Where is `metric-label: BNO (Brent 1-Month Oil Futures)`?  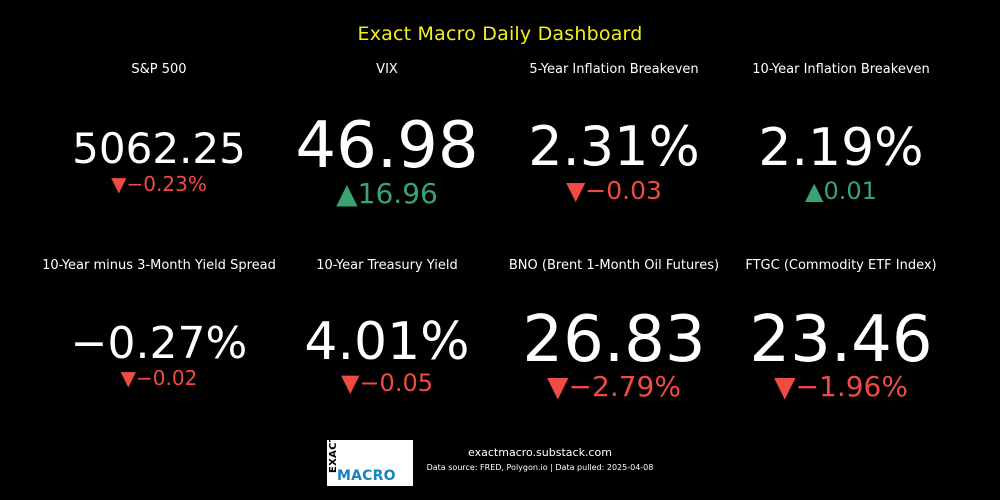
metric-label: BNO (Brent 1-Month Oil Futures) is located at coordinates (614, 265).